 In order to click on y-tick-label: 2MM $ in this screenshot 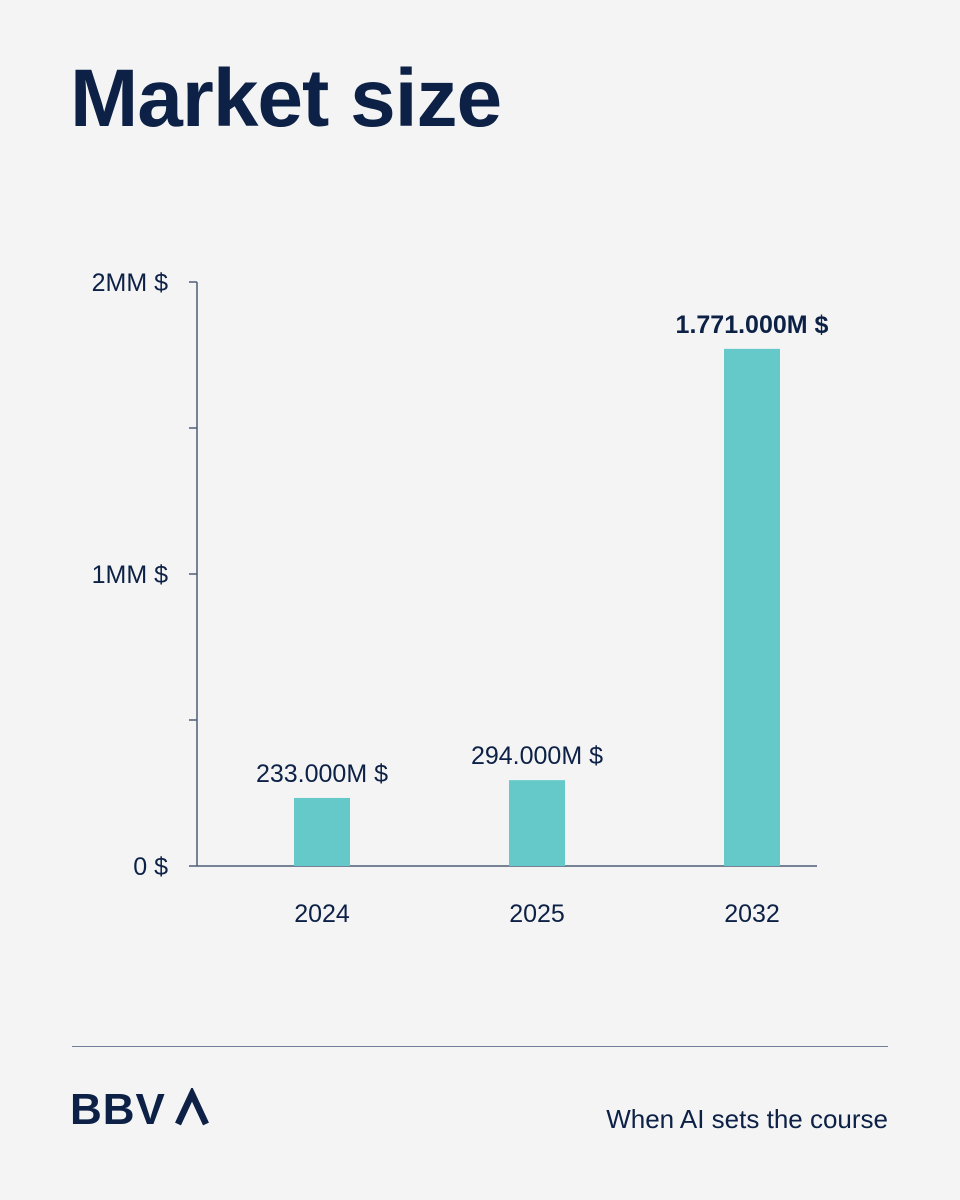, I will do `click(130, 283)`.